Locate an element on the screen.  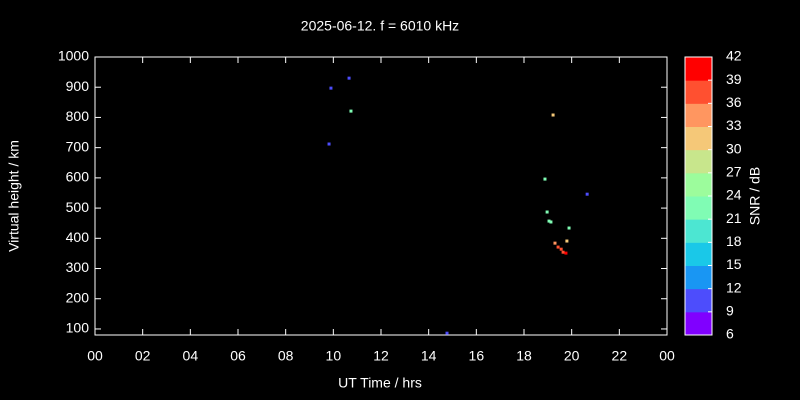
x-tick-label: 06 is located at coordinates (238, 356).